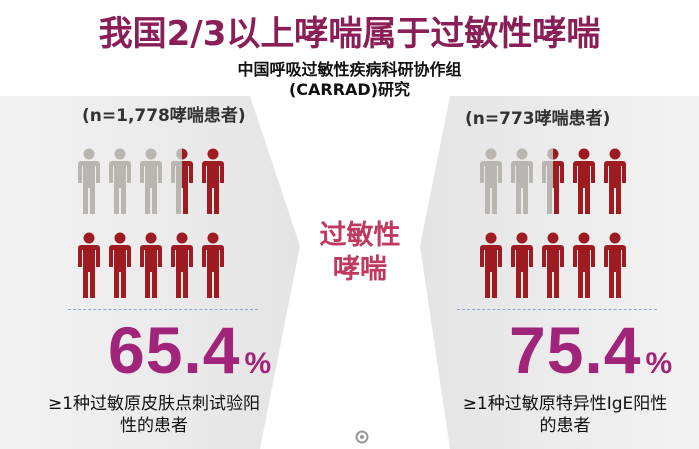 The height and width of the screenshot is (449, 699). Describe the element at coordinates (349, 89) in the screenshot. I see `subtitle-line-2: (CARRAD)研究` at that location.